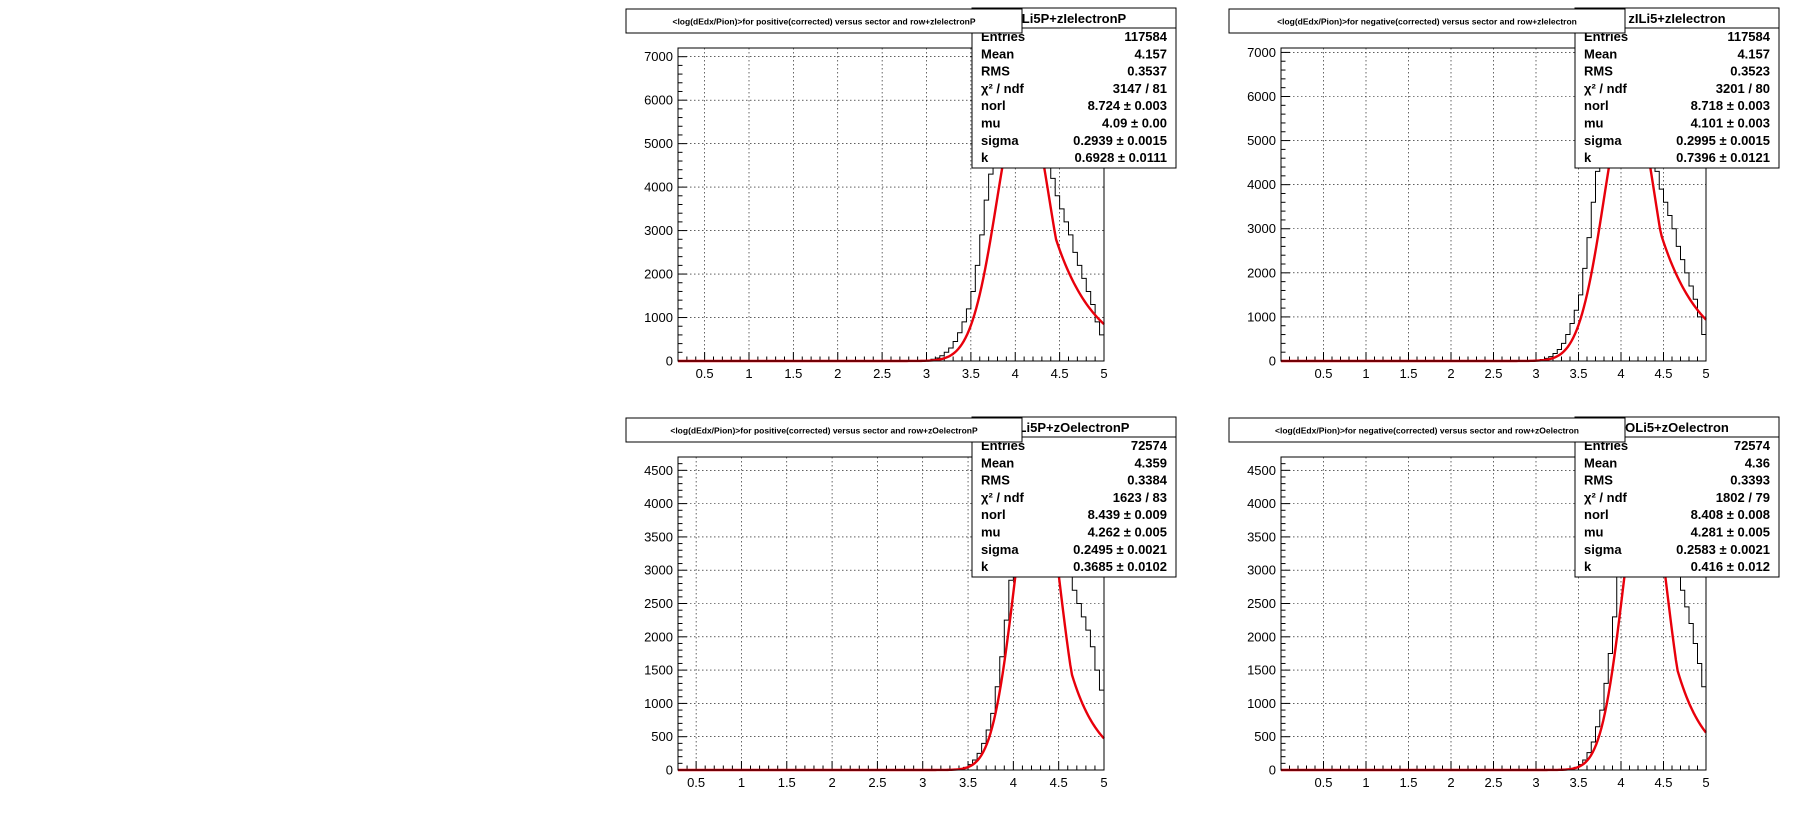 Image resolution: width=1800 pixels, height=814 pixels. Describe the element at coordinates (1134, 123) in the screenshot. I see `stats-entry-value: 4.09 ± 0.00` at that location.